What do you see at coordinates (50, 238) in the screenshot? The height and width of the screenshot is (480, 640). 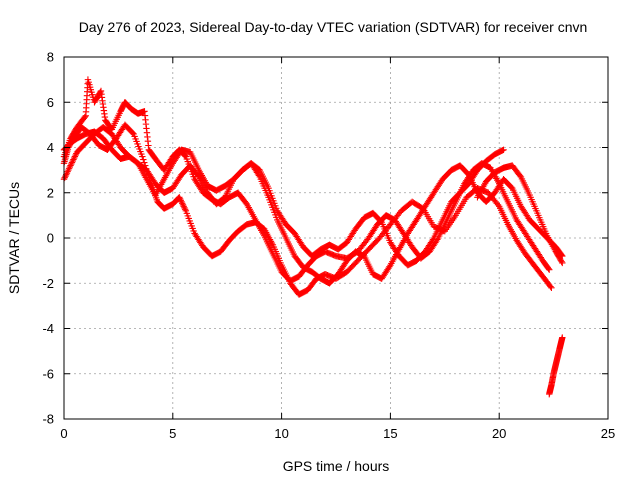 I see `y-tick-label: 0` at bounding box center [50, 238].